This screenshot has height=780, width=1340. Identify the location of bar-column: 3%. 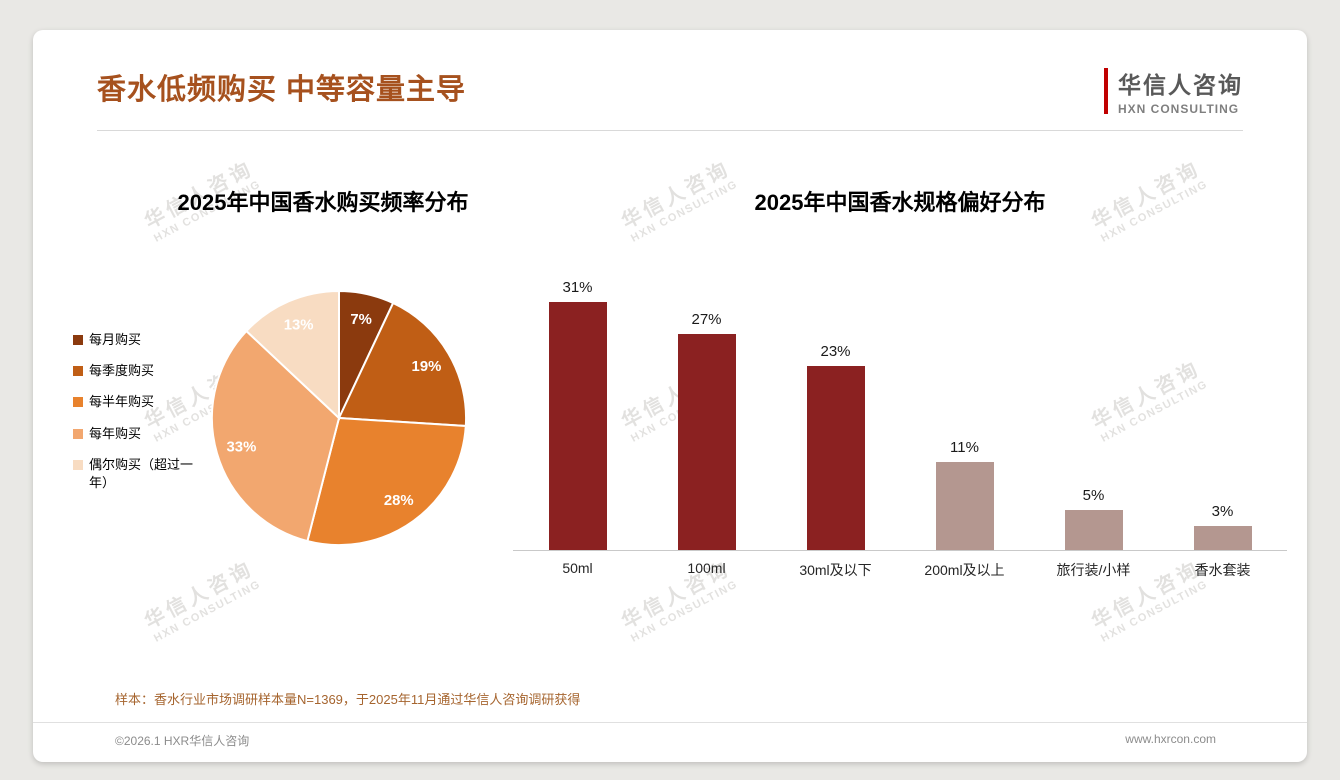
(1222, 526).